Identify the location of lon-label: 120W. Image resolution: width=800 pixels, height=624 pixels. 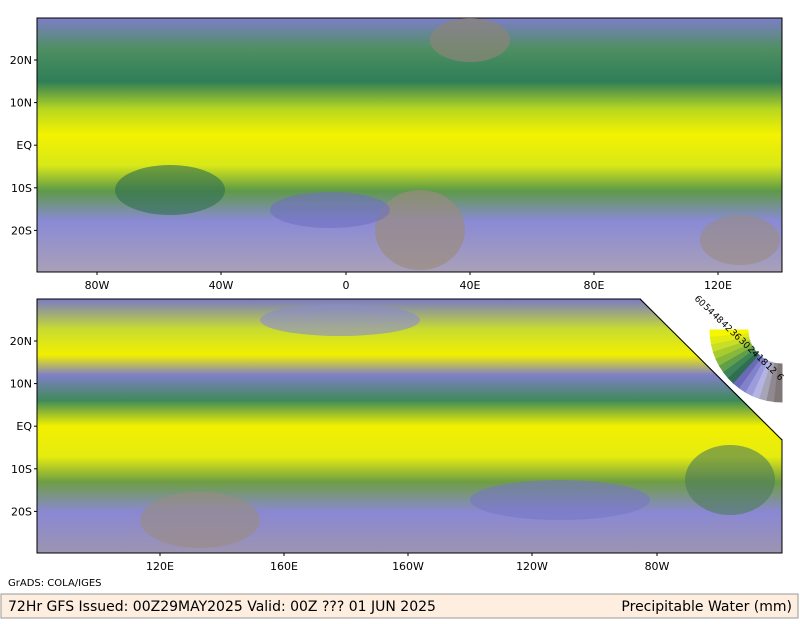
(532, 566).